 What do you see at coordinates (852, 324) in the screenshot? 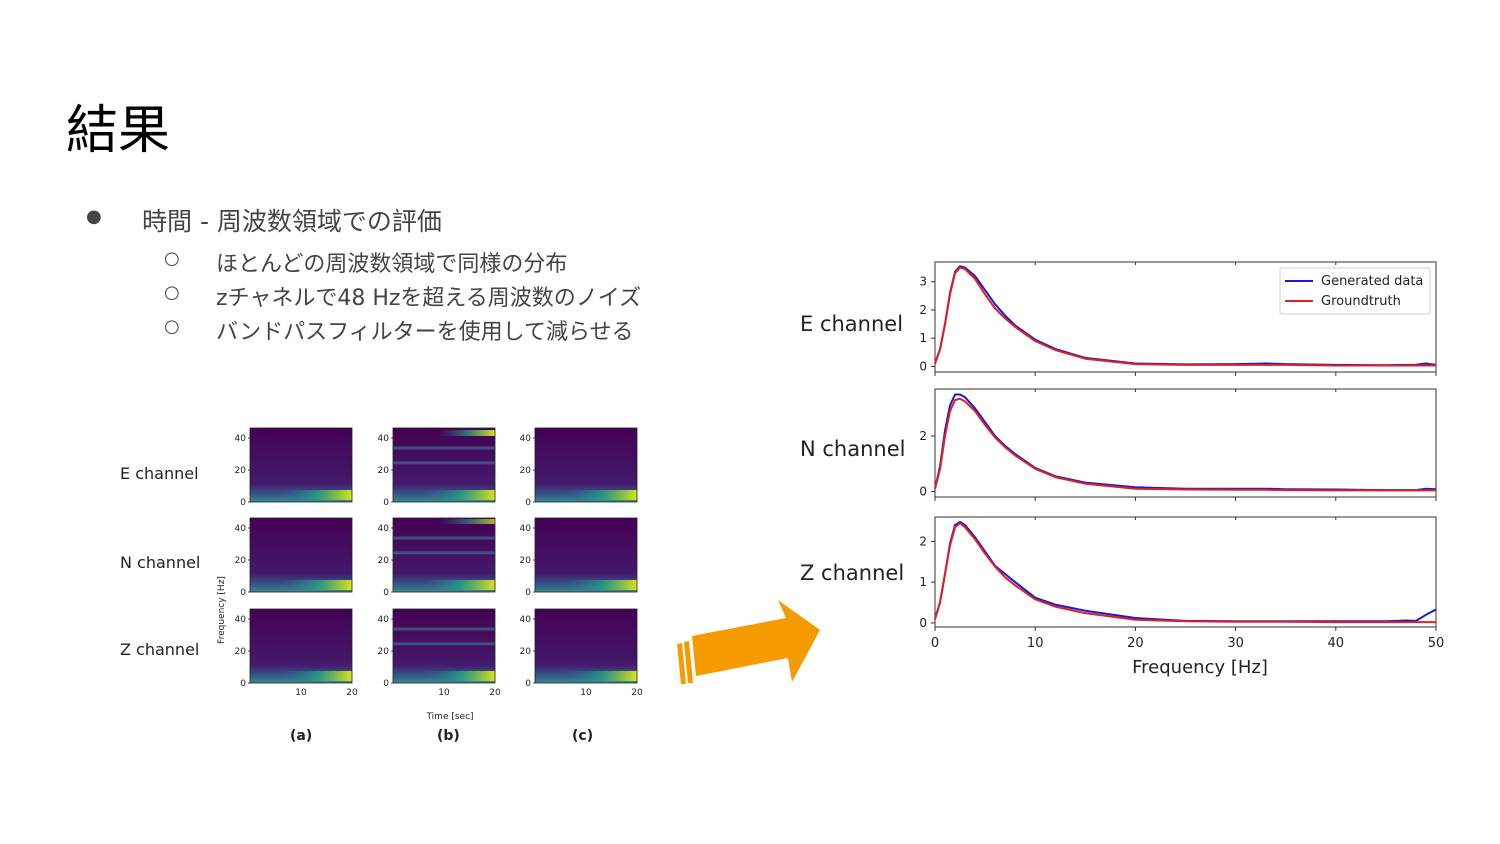
I see `psd-label-e: E channel` at bounding box center [852, 324].